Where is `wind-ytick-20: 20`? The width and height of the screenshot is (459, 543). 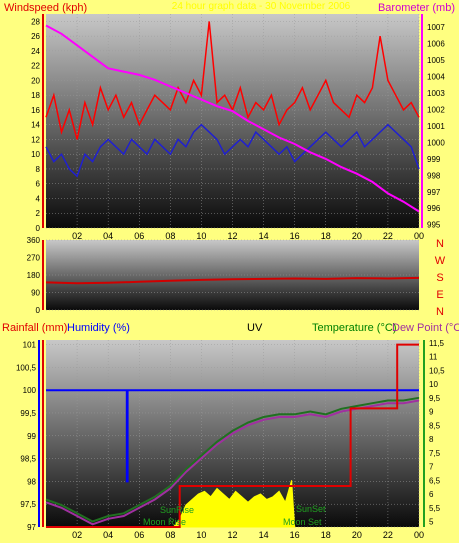
wind-ytick-20: 20 is located at coordinates (35, 80).